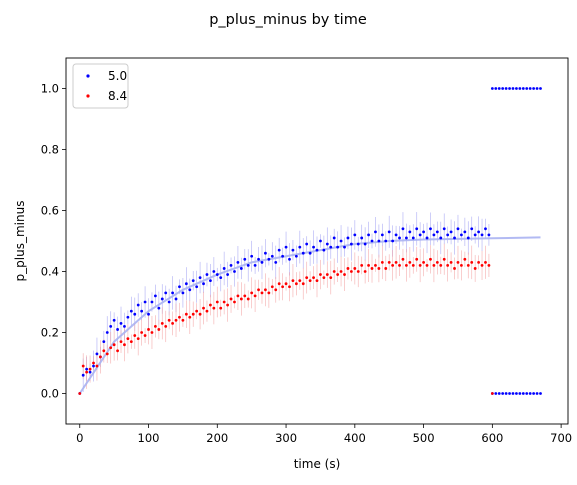  I want to click on legend-box, so click(100, 86).